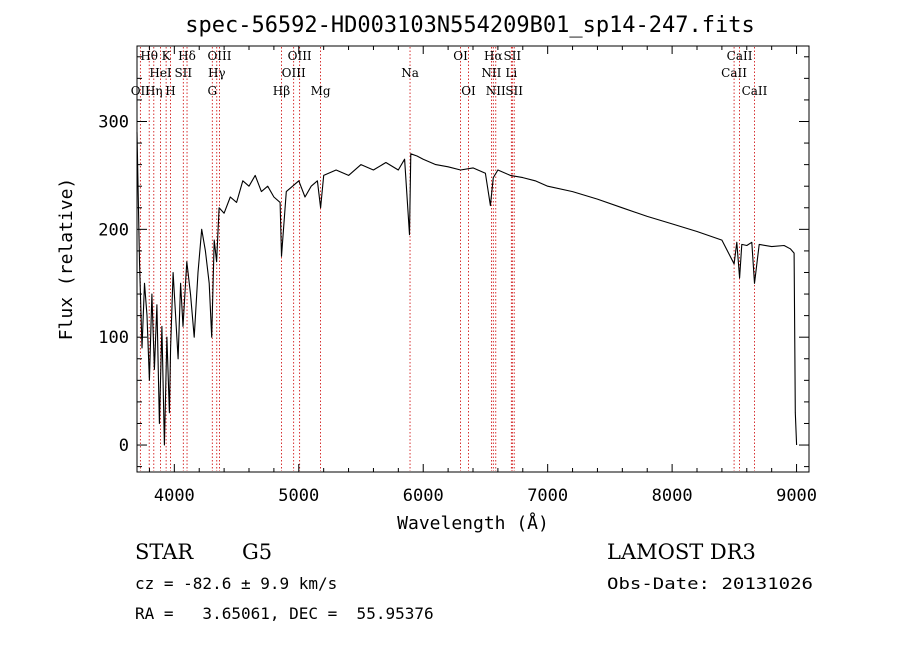 The width and height of the screenshot is (900, 649). What do you see at coordinates (281, 91) in the screenshot?
I see `line-marker-label-11: Hβ` at bounding box center [281, 91].